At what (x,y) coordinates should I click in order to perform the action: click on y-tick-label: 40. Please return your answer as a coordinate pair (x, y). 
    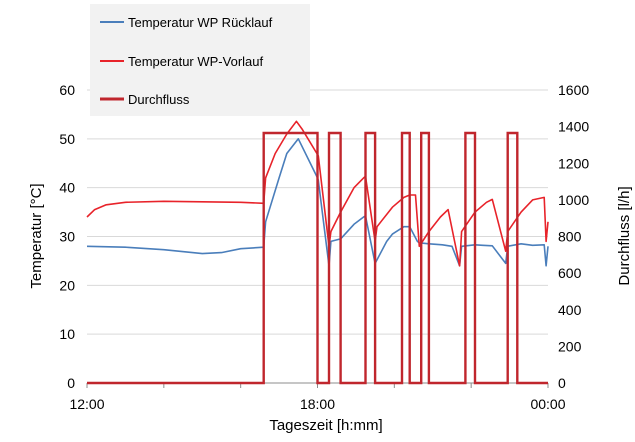
    Looking at the image, I should click on (67, 188).